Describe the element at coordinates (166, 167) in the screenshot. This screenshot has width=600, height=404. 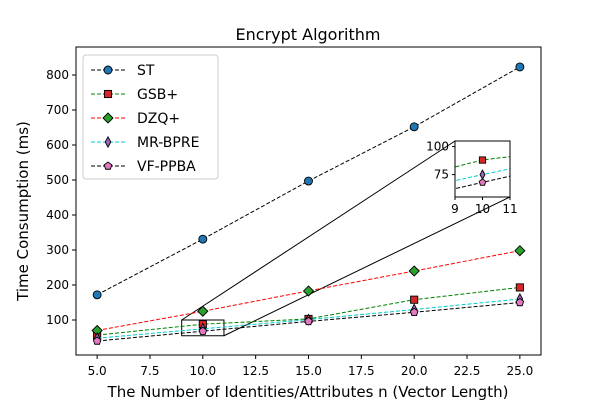
I see `legend-label: VF-PPBA` at that location.